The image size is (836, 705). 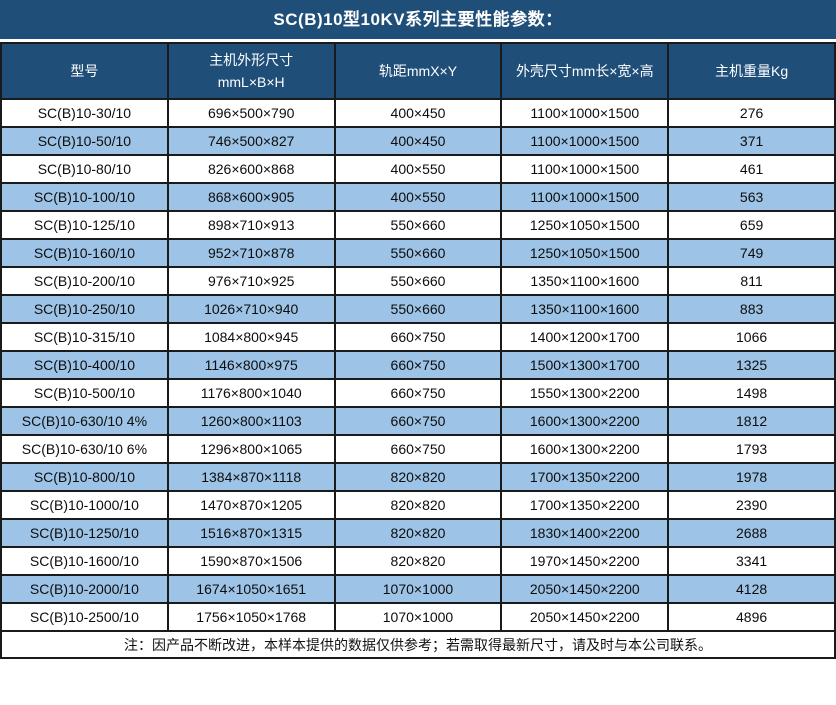 I want to click on cell-unit-size: 1384×870×1118, so click(x=251, y=477).